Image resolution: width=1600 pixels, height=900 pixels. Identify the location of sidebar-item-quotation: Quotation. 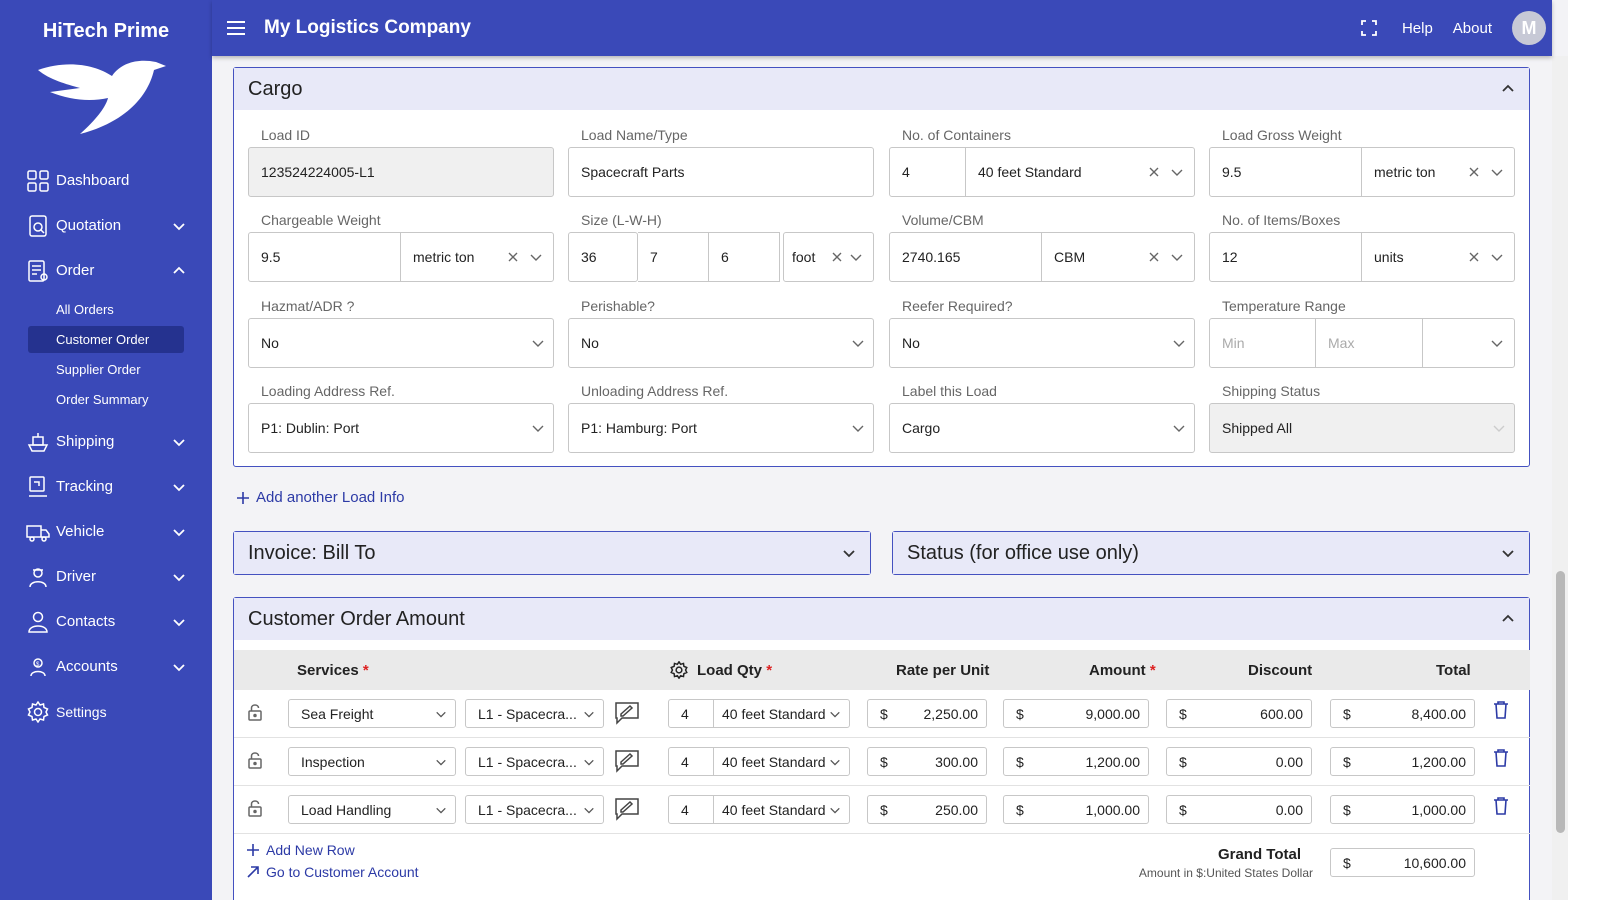
(106, 225).